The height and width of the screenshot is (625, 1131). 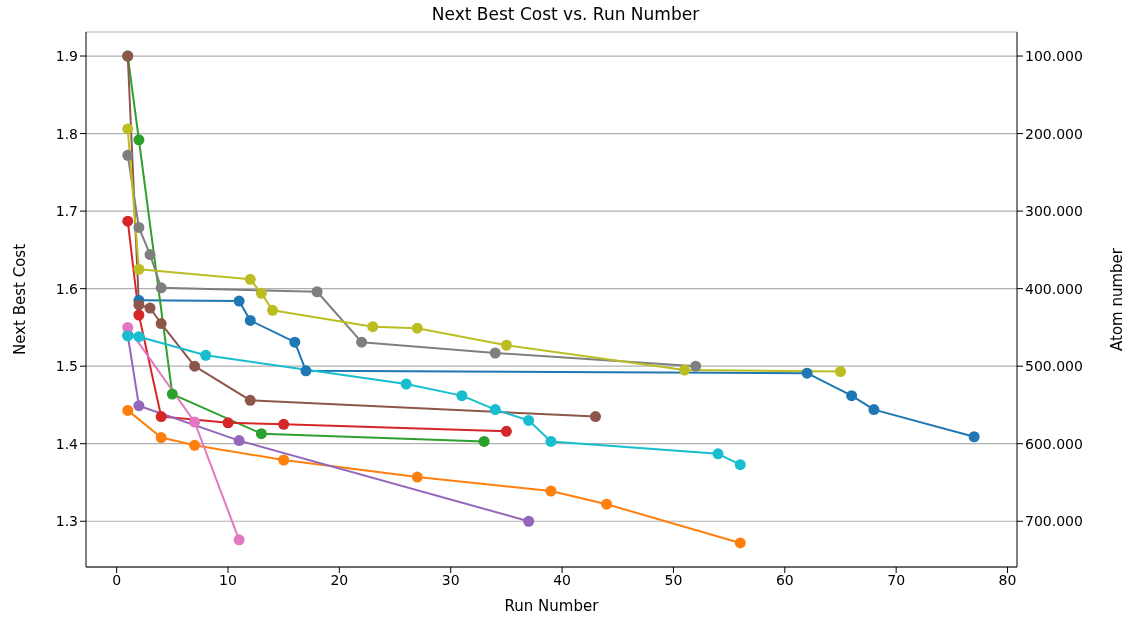 What do you see at coordinates (1054, 521) in the screenshot?
I see `y2-tick-label: 700.000` at bounding box center [1054, 521].